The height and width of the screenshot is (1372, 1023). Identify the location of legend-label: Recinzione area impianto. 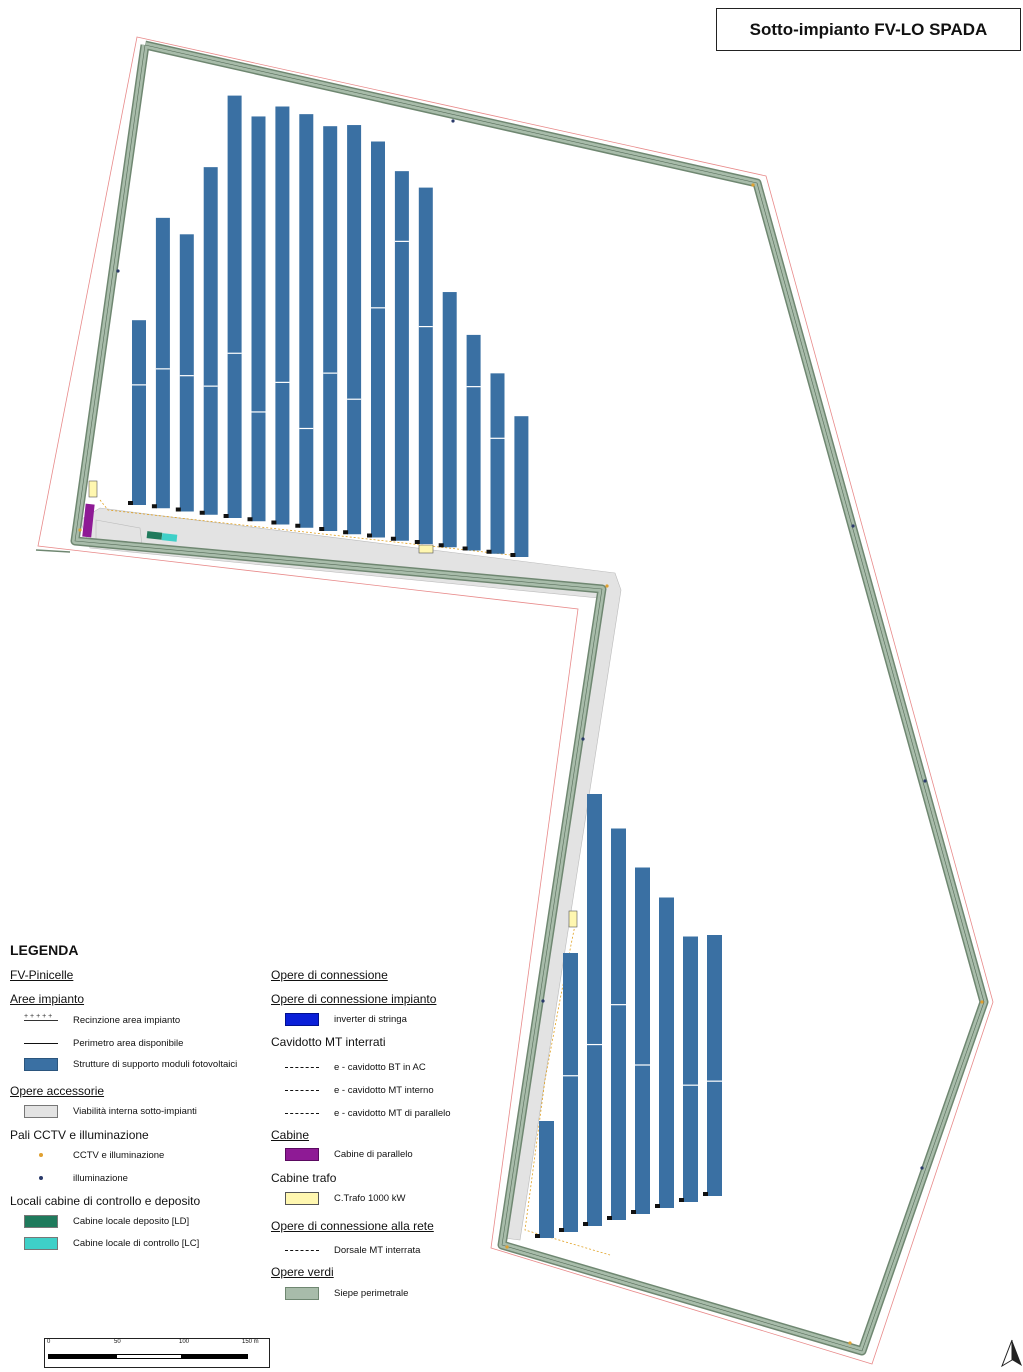
(127, 1020).